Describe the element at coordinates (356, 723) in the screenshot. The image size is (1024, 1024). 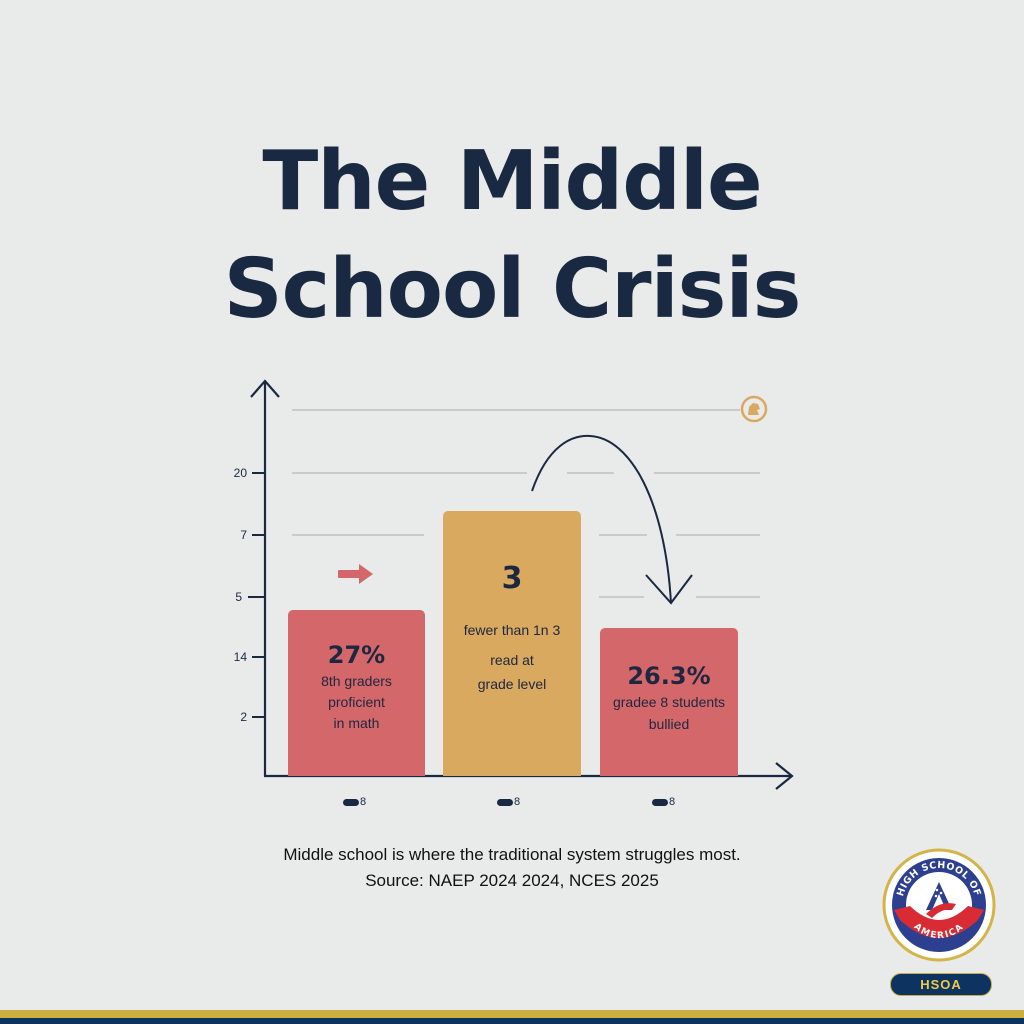
I see `bar-description-line: in math` at that location.